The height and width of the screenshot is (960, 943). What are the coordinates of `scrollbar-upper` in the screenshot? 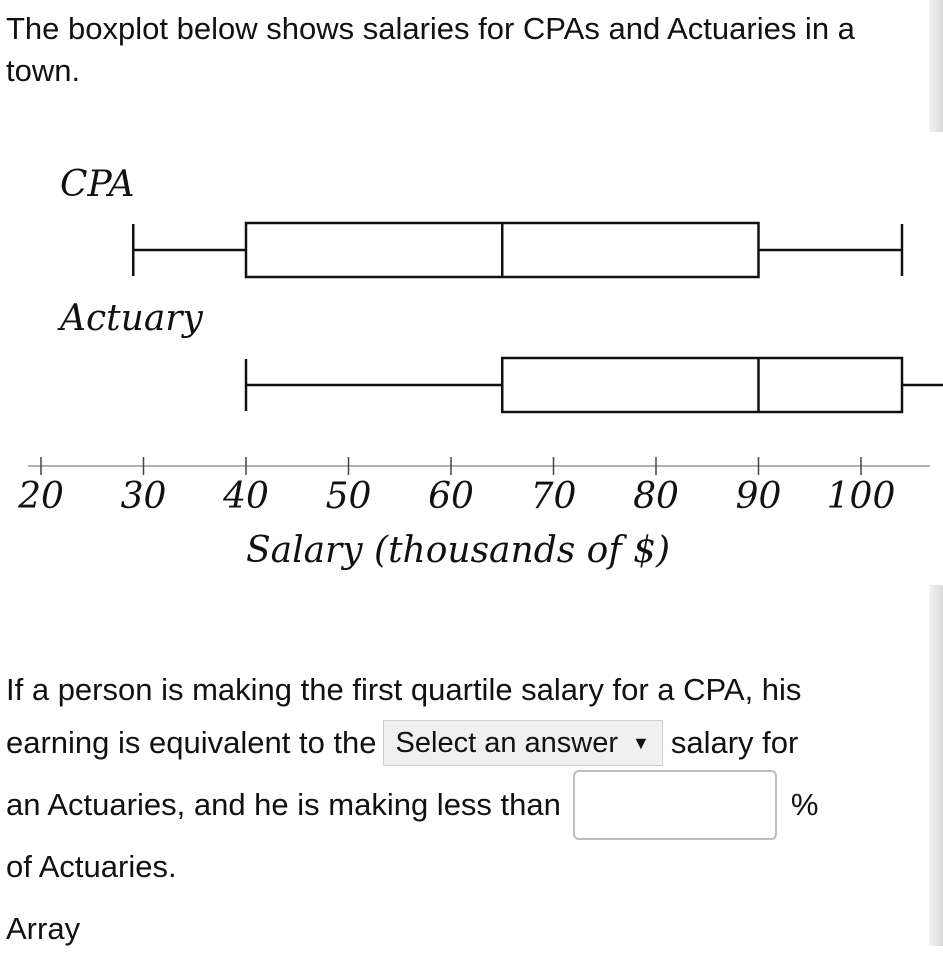 It's located at (936, 66).